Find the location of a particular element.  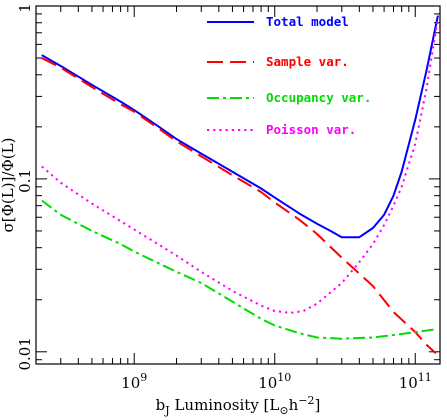

legend-label: Occupancy var. is located at coordinates (318, 97).